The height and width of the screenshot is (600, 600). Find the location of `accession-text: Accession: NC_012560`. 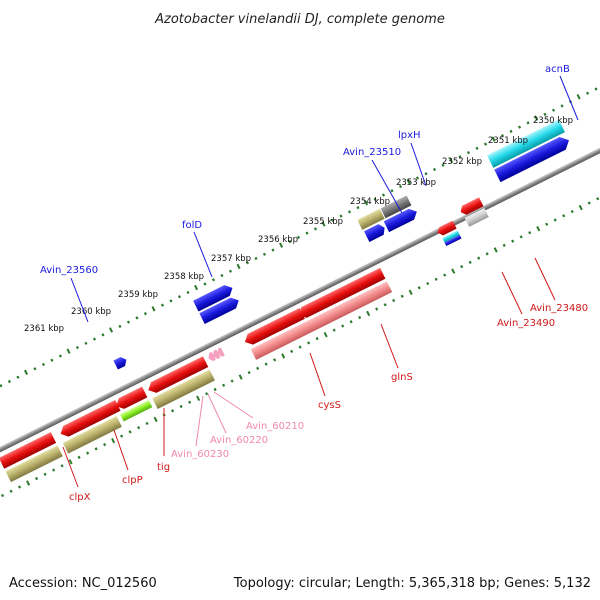

accession-text: Accession: NC_012560 is located at coordinates (83, 583).